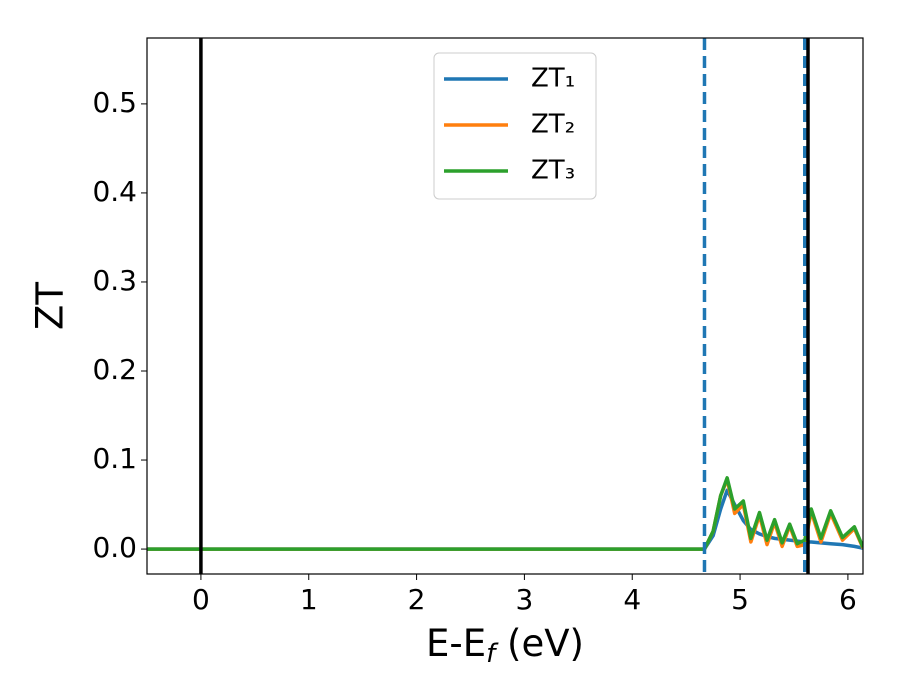 This screenshot has width=900, height=700. What do you see at coordinates (114, 102) in the screenshot?
I see `y-tick-label: 0.5` at bounding box center [114, 102].